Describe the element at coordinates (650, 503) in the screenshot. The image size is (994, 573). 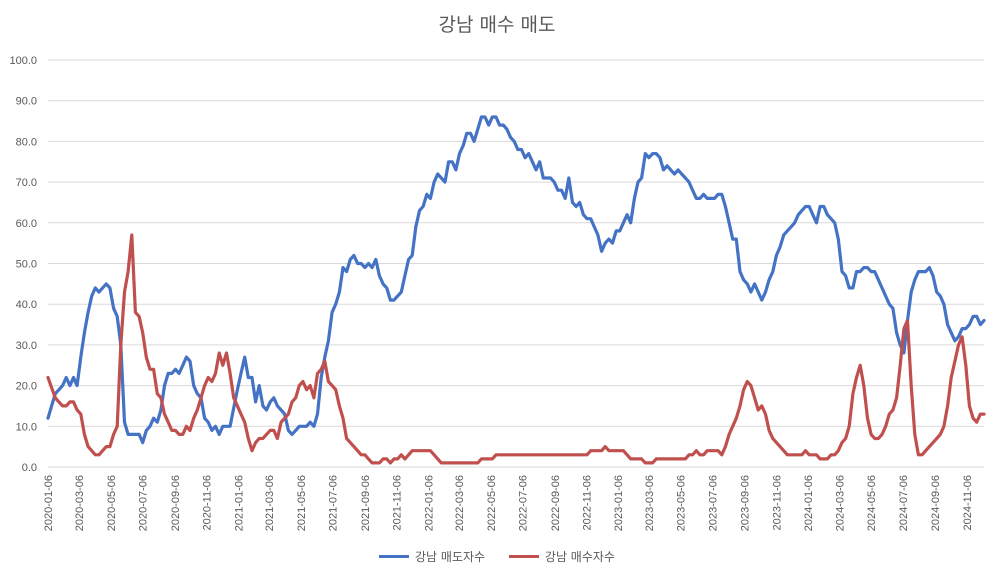
I see `x-tick-label: 2023-03-06` at that location.